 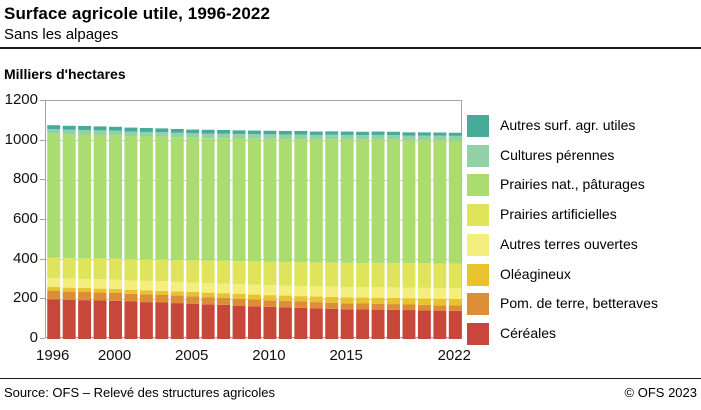 What do you see at coordinates (33, 337) in the screenshot?
I see `y-tick-label: 0` at bounding box center [33, 337].